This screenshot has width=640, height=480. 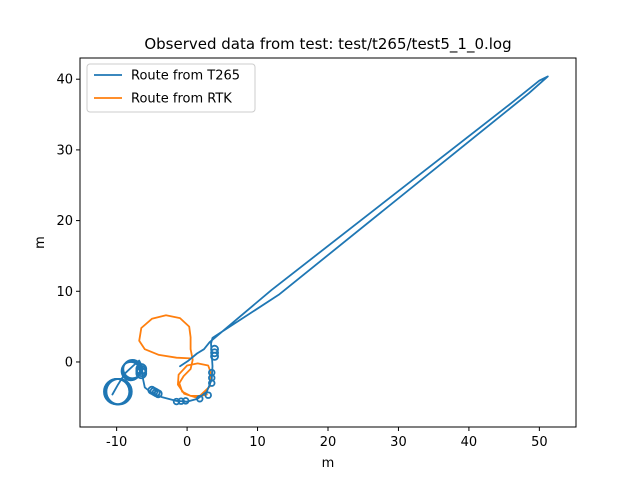 I want to click on y-tick-label: 10, so click(x=64, y=292).